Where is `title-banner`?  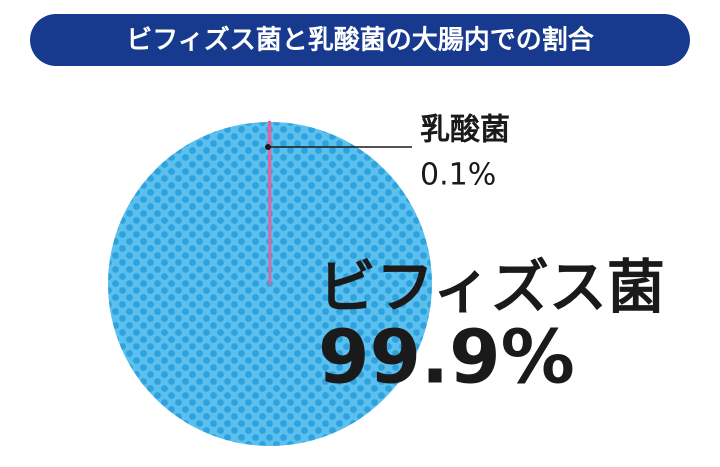
title-banner is located at coordinates (360, 40).